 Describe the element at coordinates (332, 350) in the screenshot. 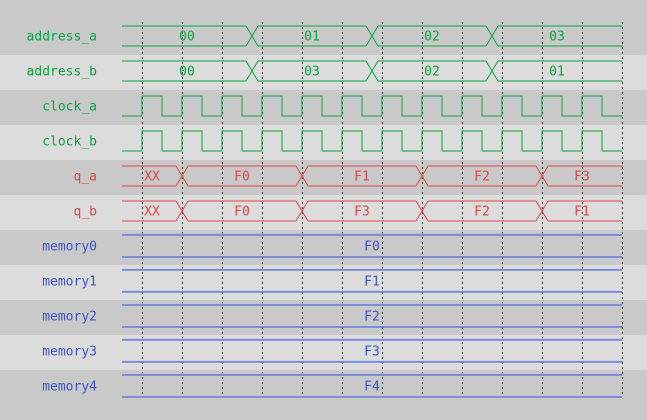

I see `signal-row-memory3: memory3 F3` at that location.